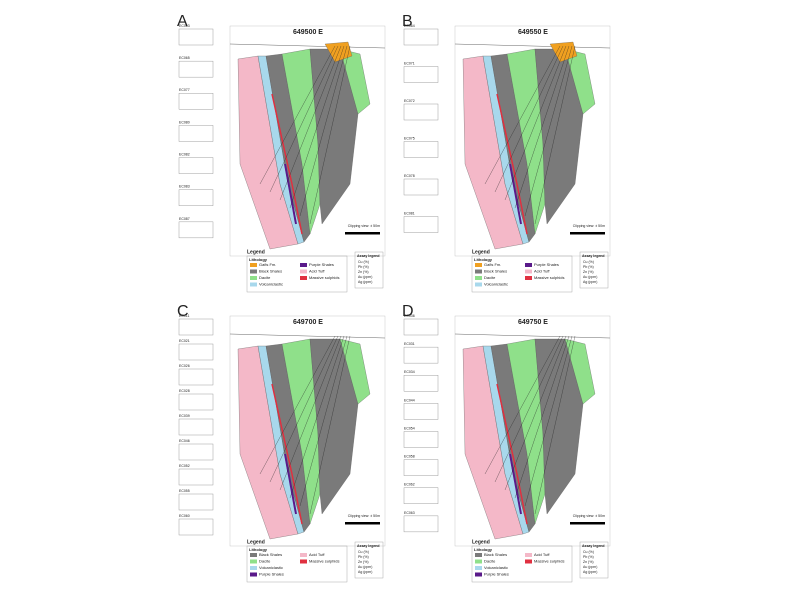 The image size is (800, 600). Describe the element at coordinates (184, 366) in the screenshot. I see `hole-id: EC026` at that location.